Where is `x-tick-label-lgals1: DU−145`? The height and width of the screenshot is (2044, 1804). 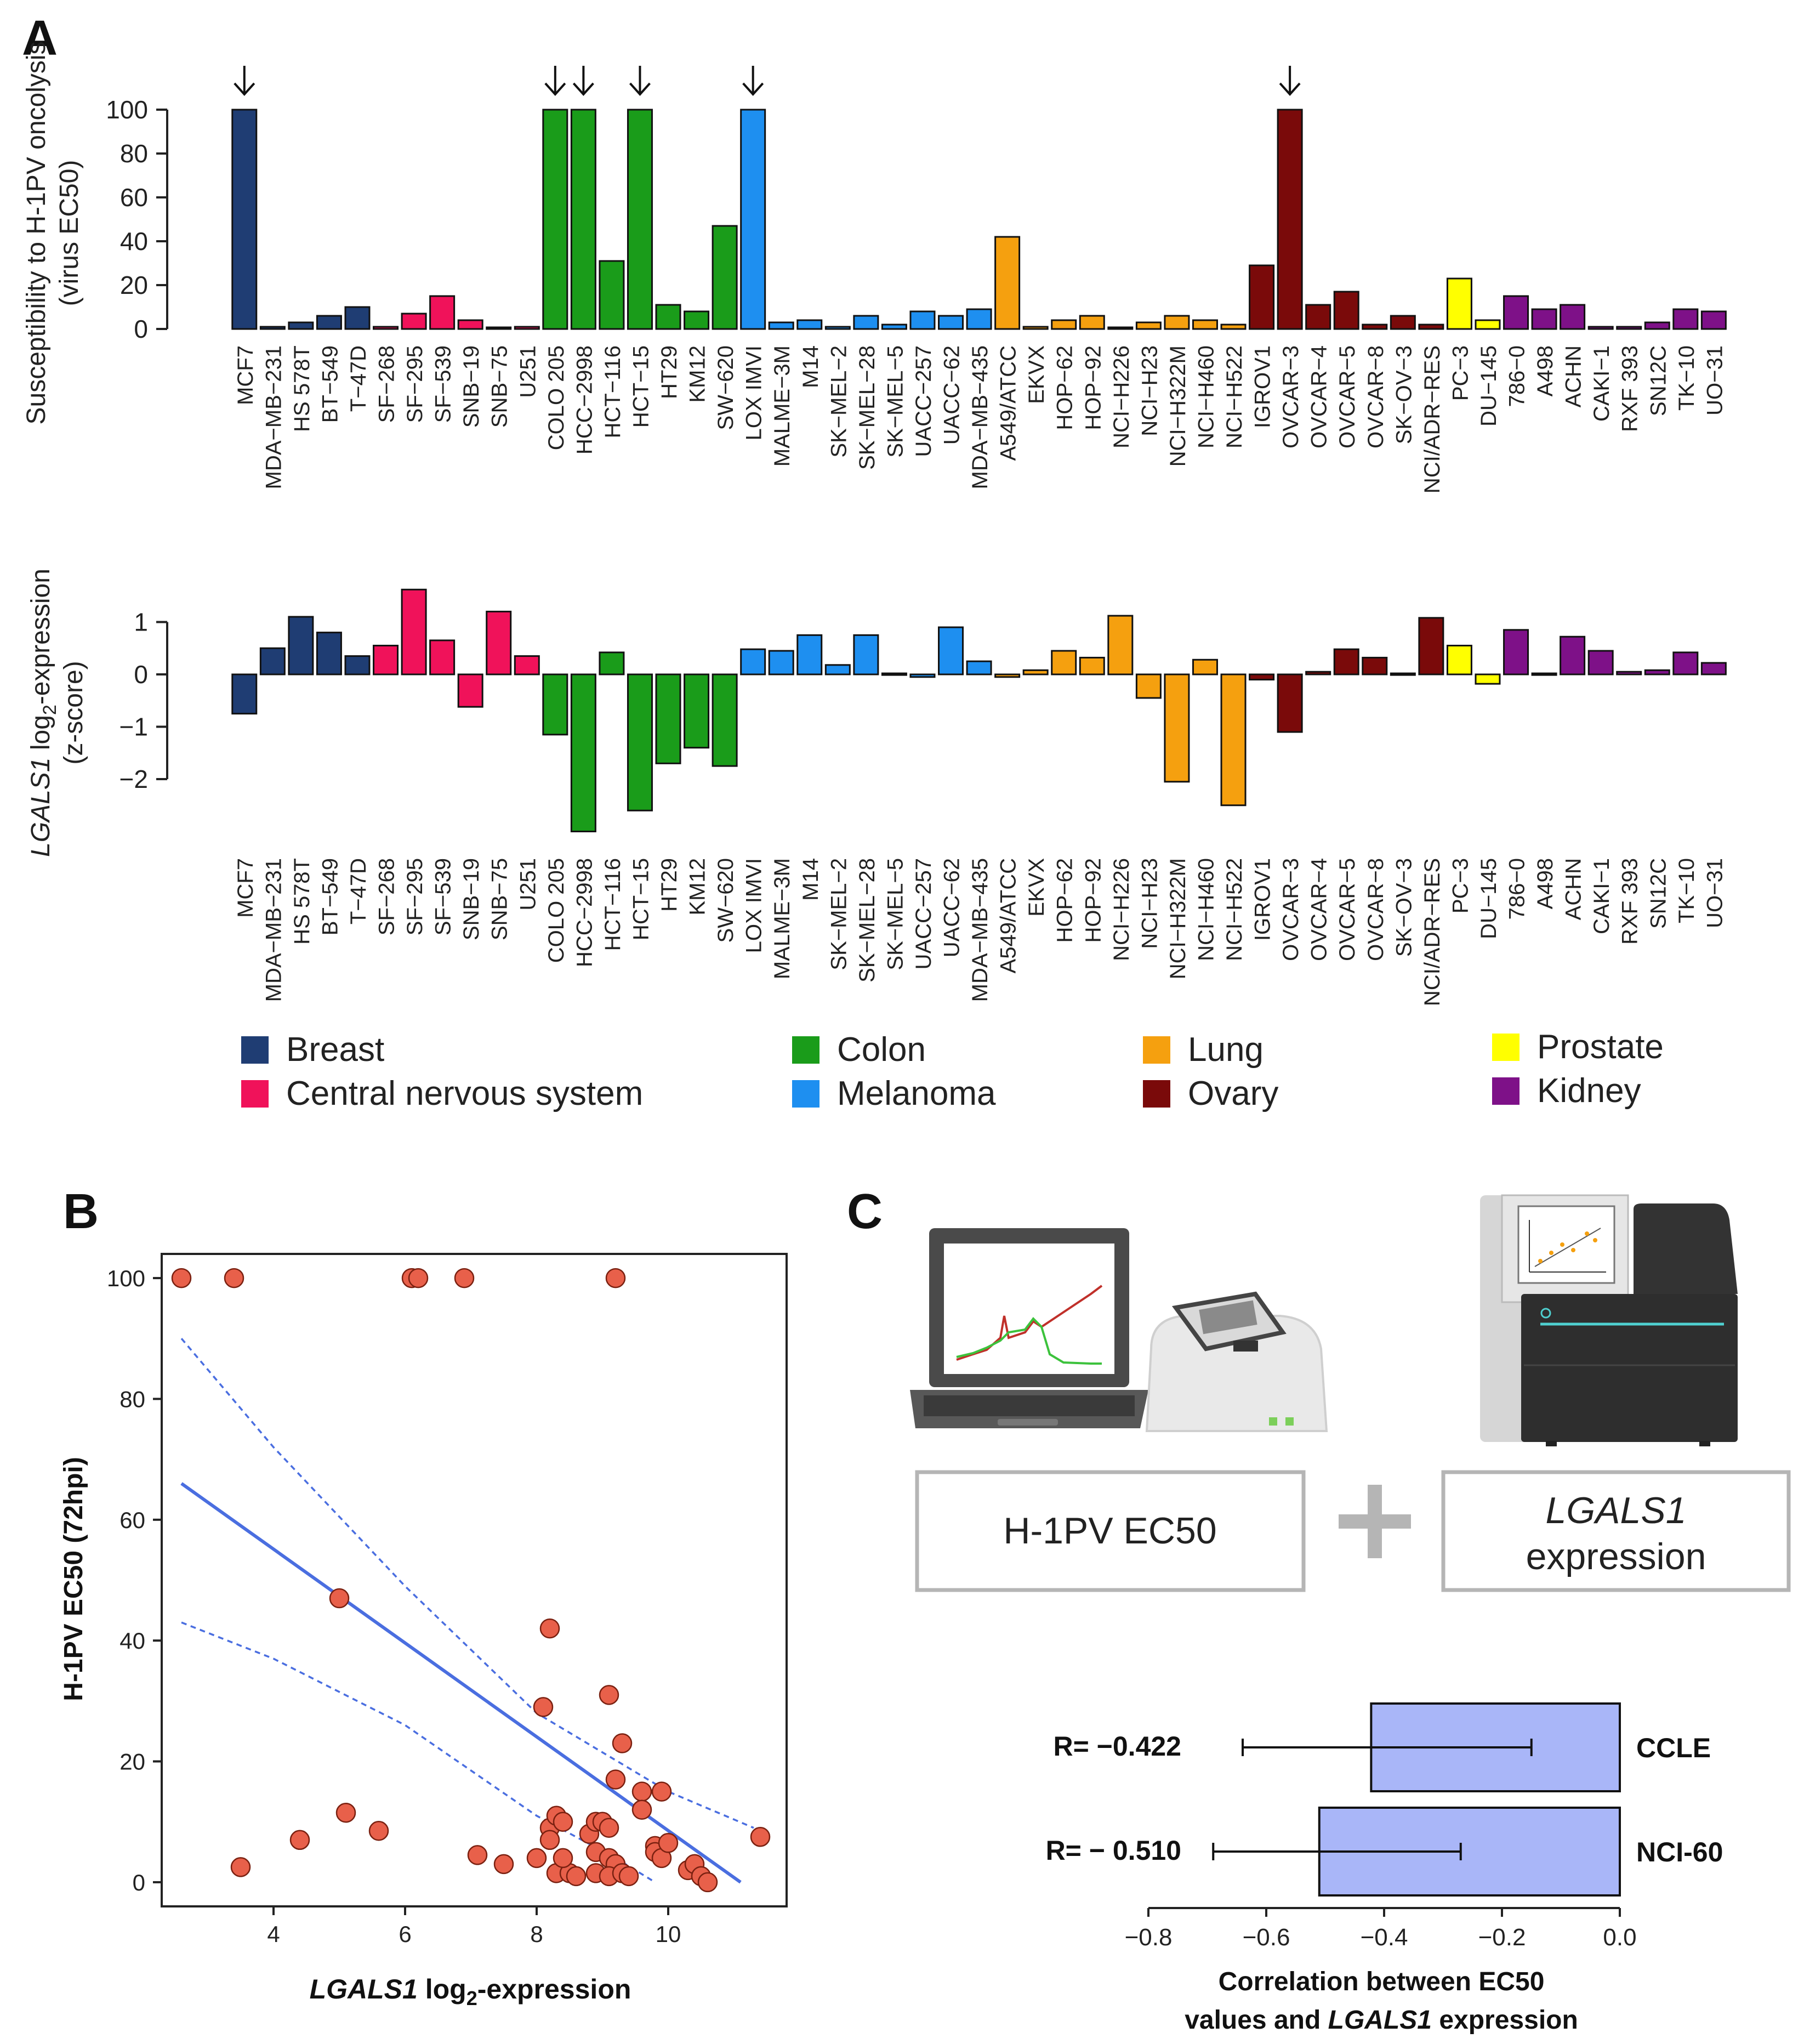
x-tick-label-lgals1: DU−145 is located at coordinates (1489, 898).